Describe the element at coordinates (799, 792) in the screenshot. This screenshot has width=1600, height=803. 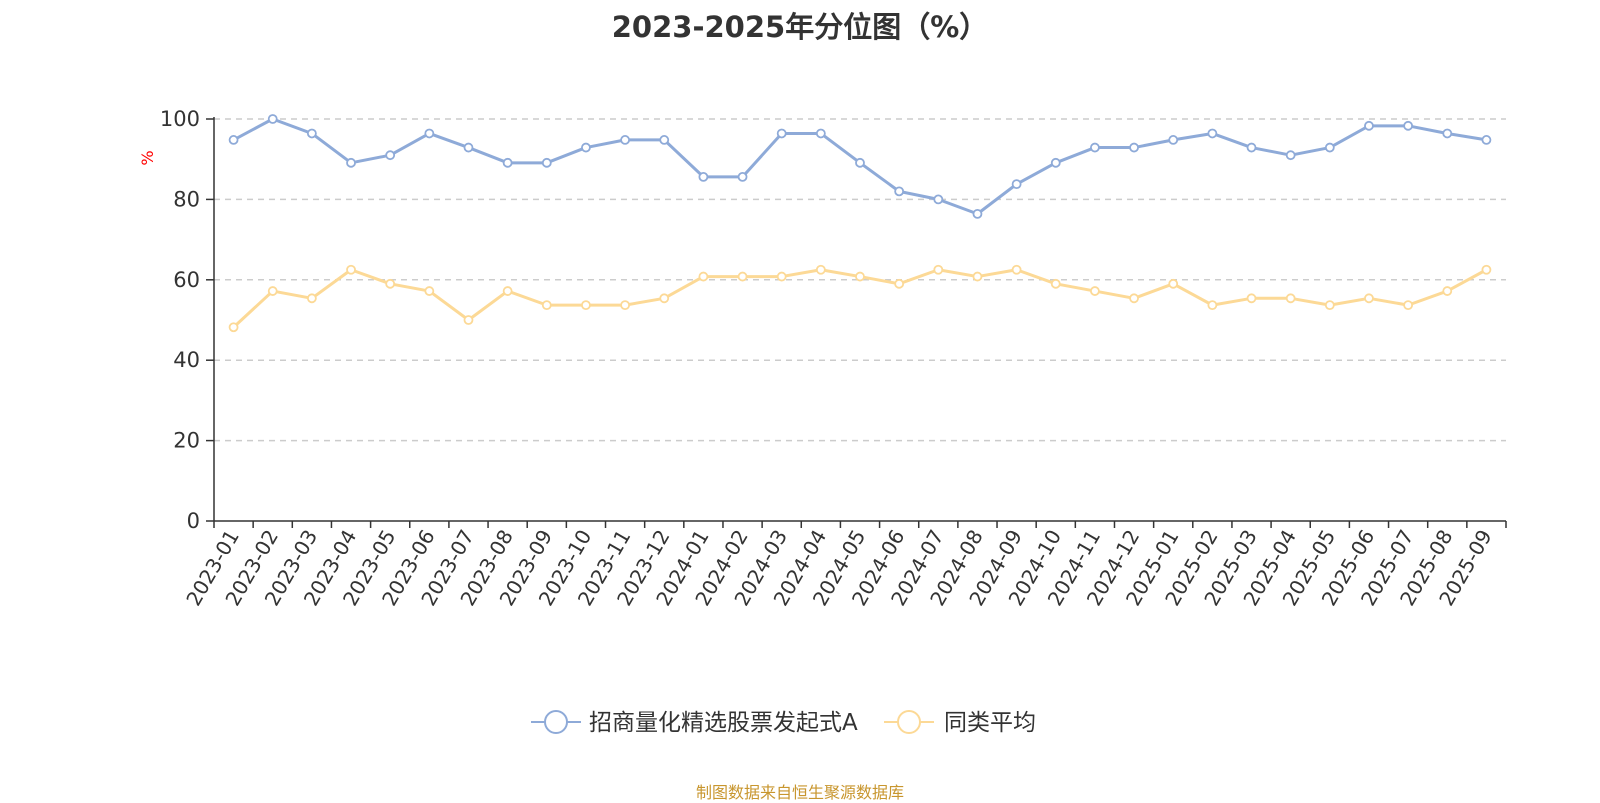
I see `data-source-note: 制图数据来自恒生聚源数据库` at that location.